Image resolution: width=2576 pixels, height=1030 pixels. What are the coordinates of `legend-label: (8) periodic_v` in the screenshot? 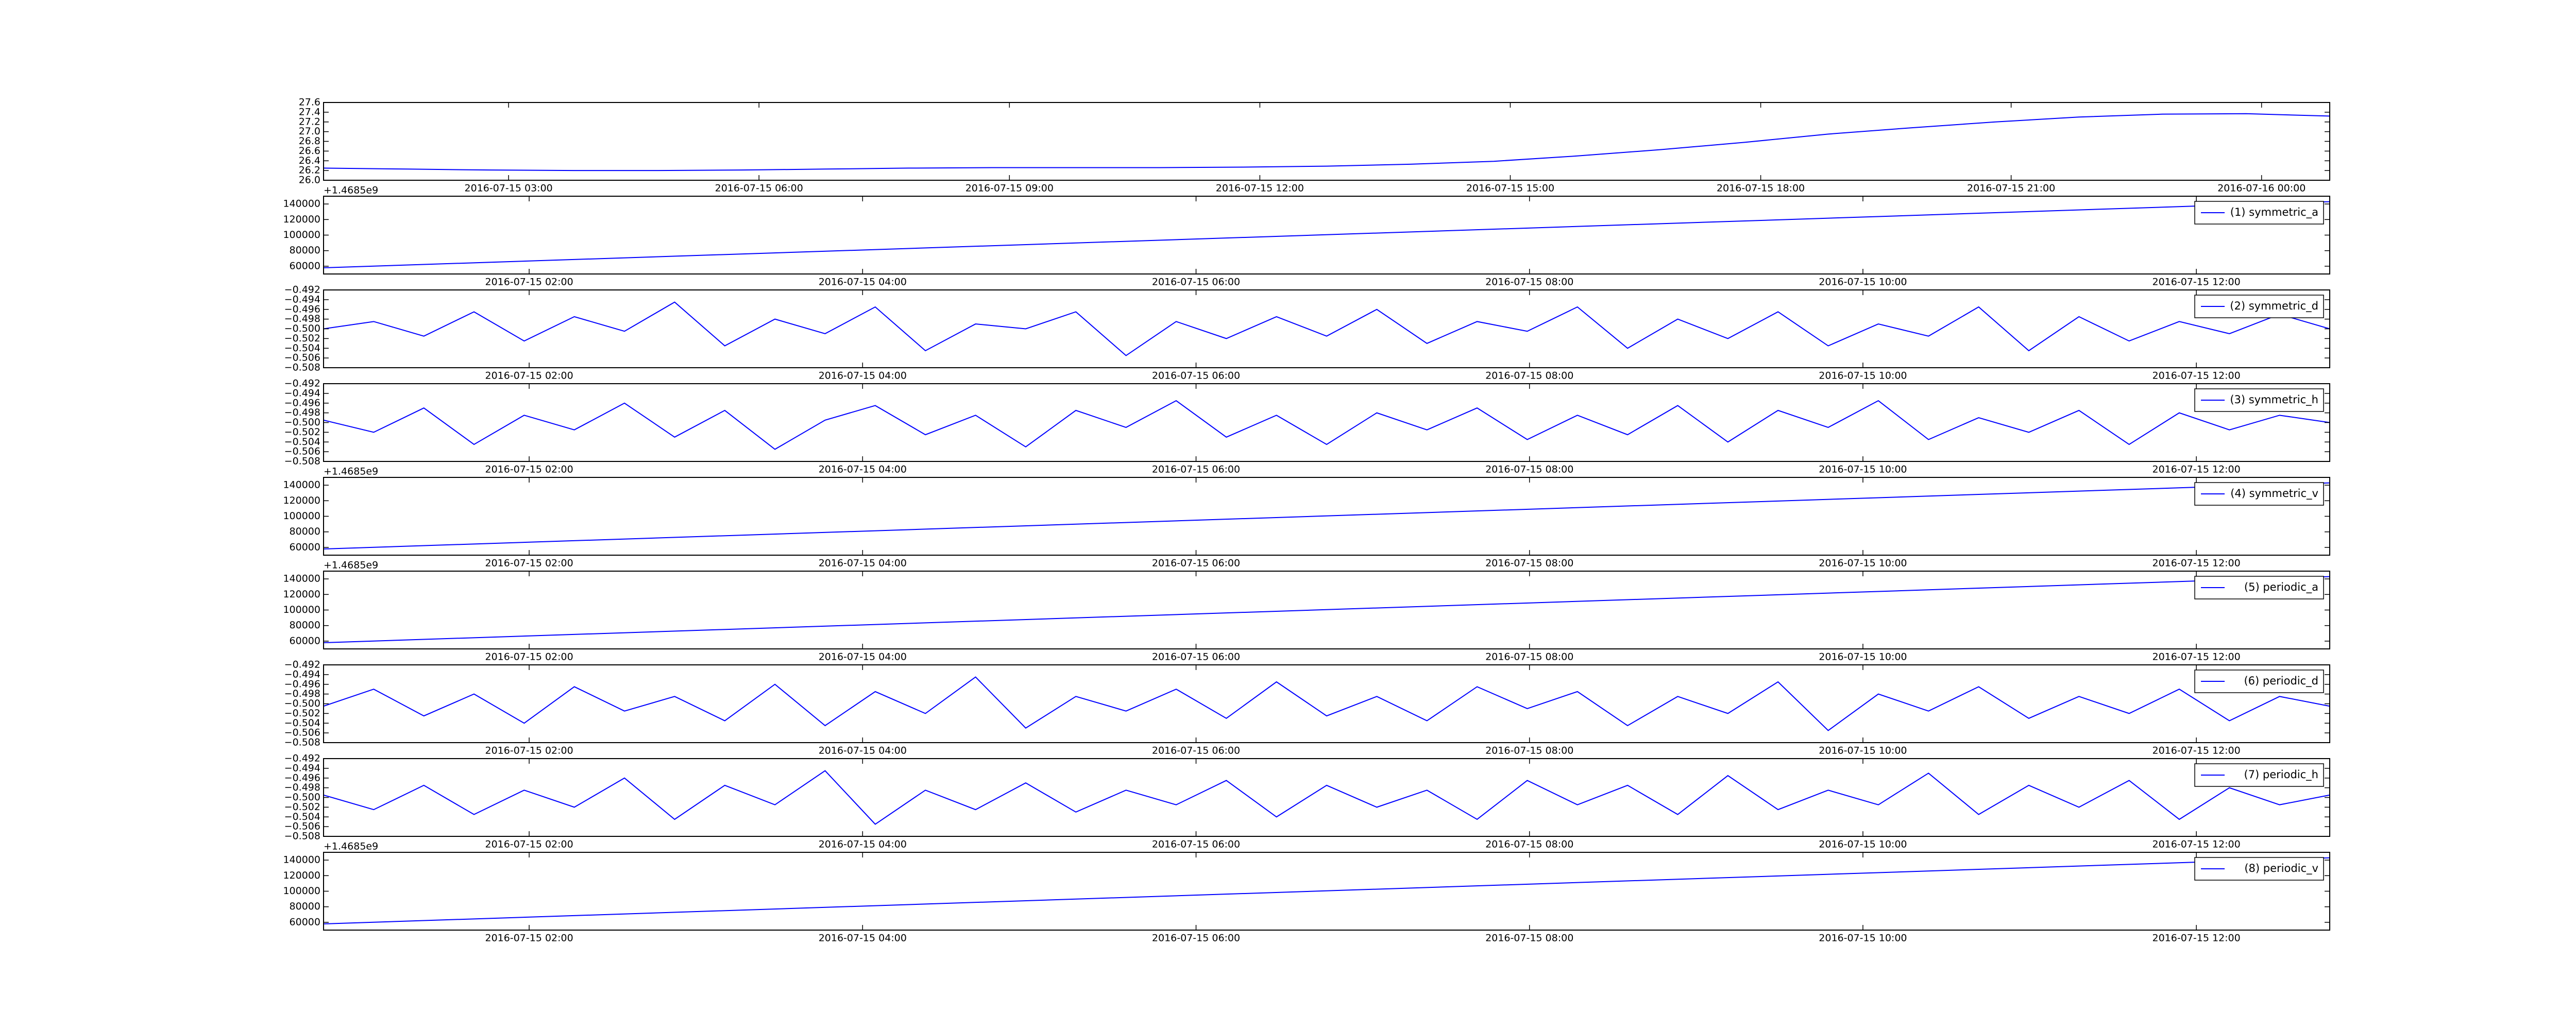 It's located at (2281, 868).